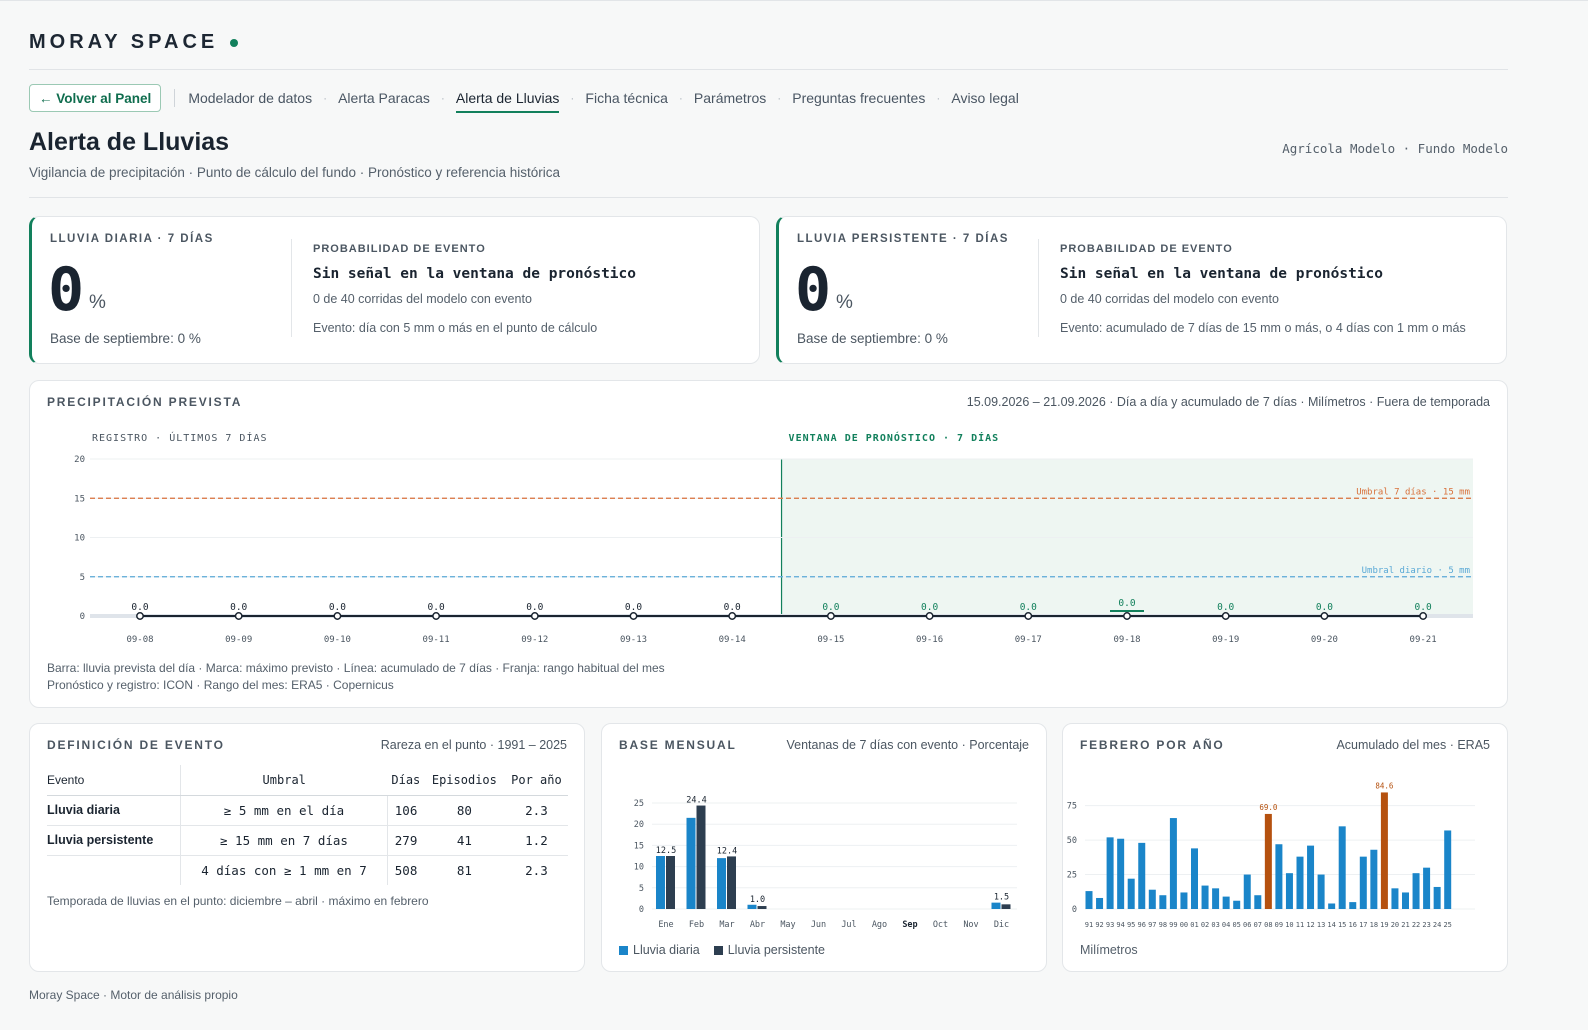  What do you see at coordinates (95, 98) in the screenshot?
I see `back-to-panel-button: ← Volver al Panel` at bounding box center [95, 98].